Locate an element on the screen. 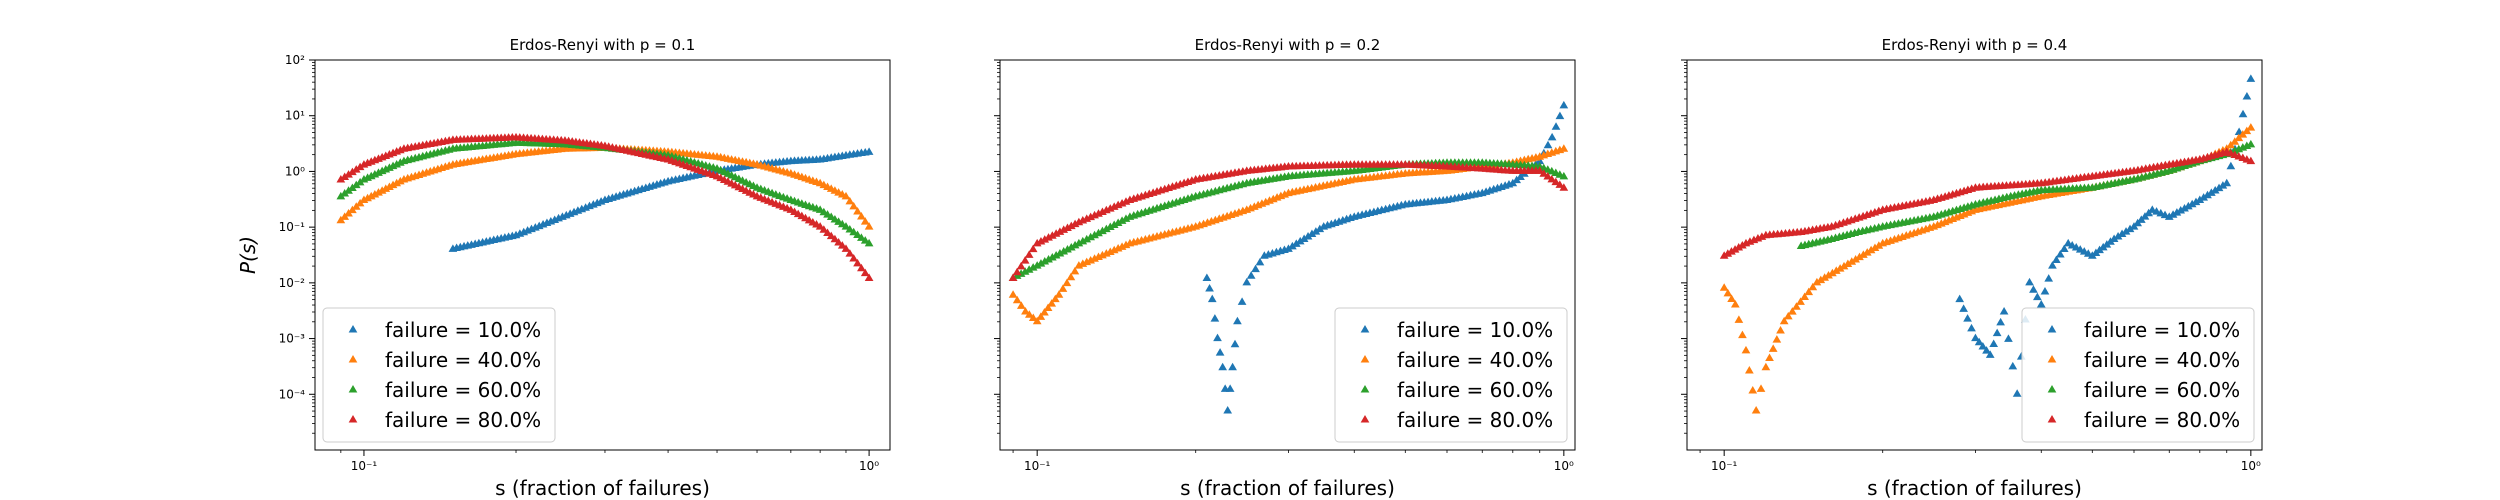  chart-title: Erdos-Renyi with p = 0.2 is located at coordinates (1288, 45).